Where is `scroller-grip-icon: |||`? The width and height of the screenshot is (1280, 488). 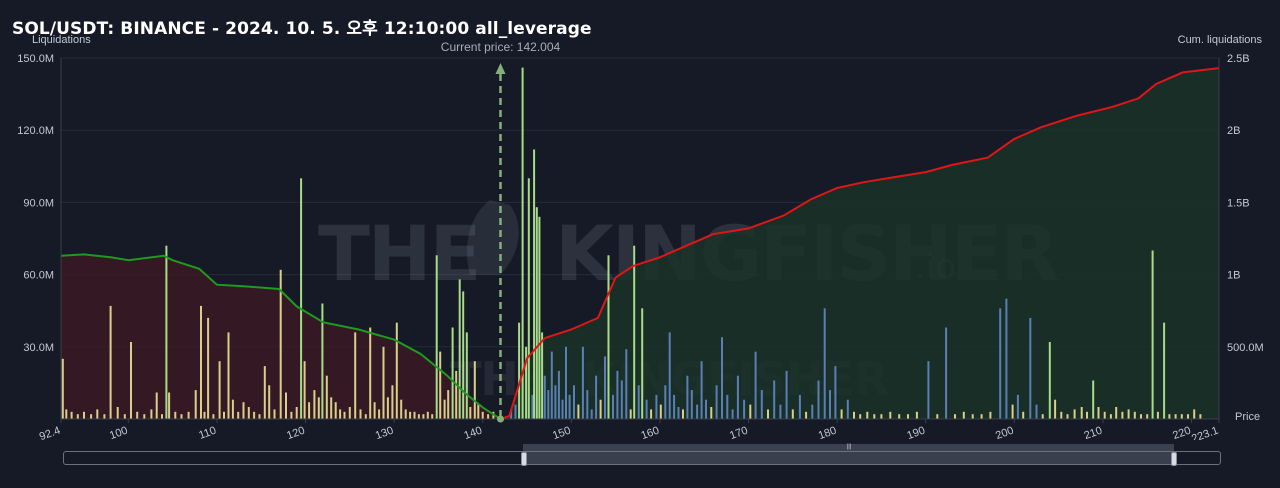 scroller-grip-icon: ||| is located at coordinates (849, 447).